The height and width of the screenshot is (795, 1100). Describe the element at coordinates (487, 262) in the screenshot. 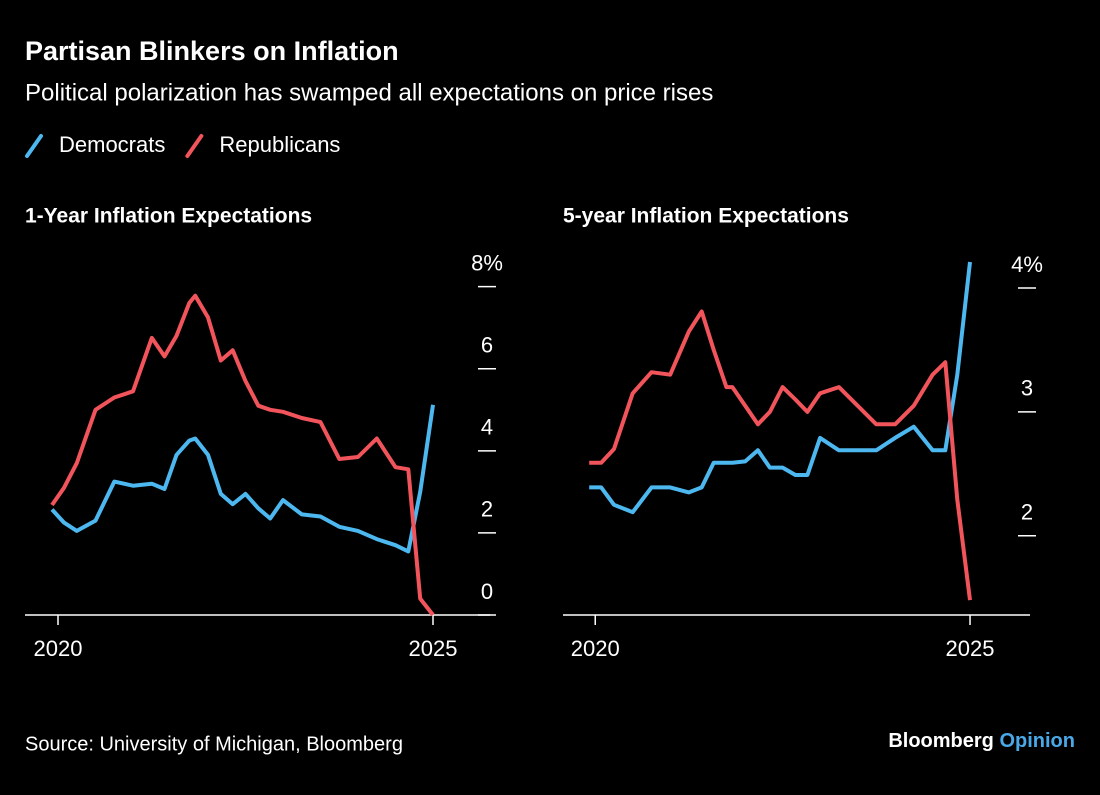

I see `y-tick-label: 8%` at that location.